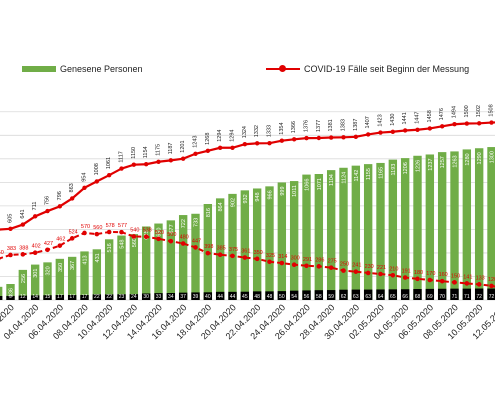  What do you see at coordinates (443, 275) in the screenshot?
I see `data-label-dashed: 160` at bounding box center [443, 275].